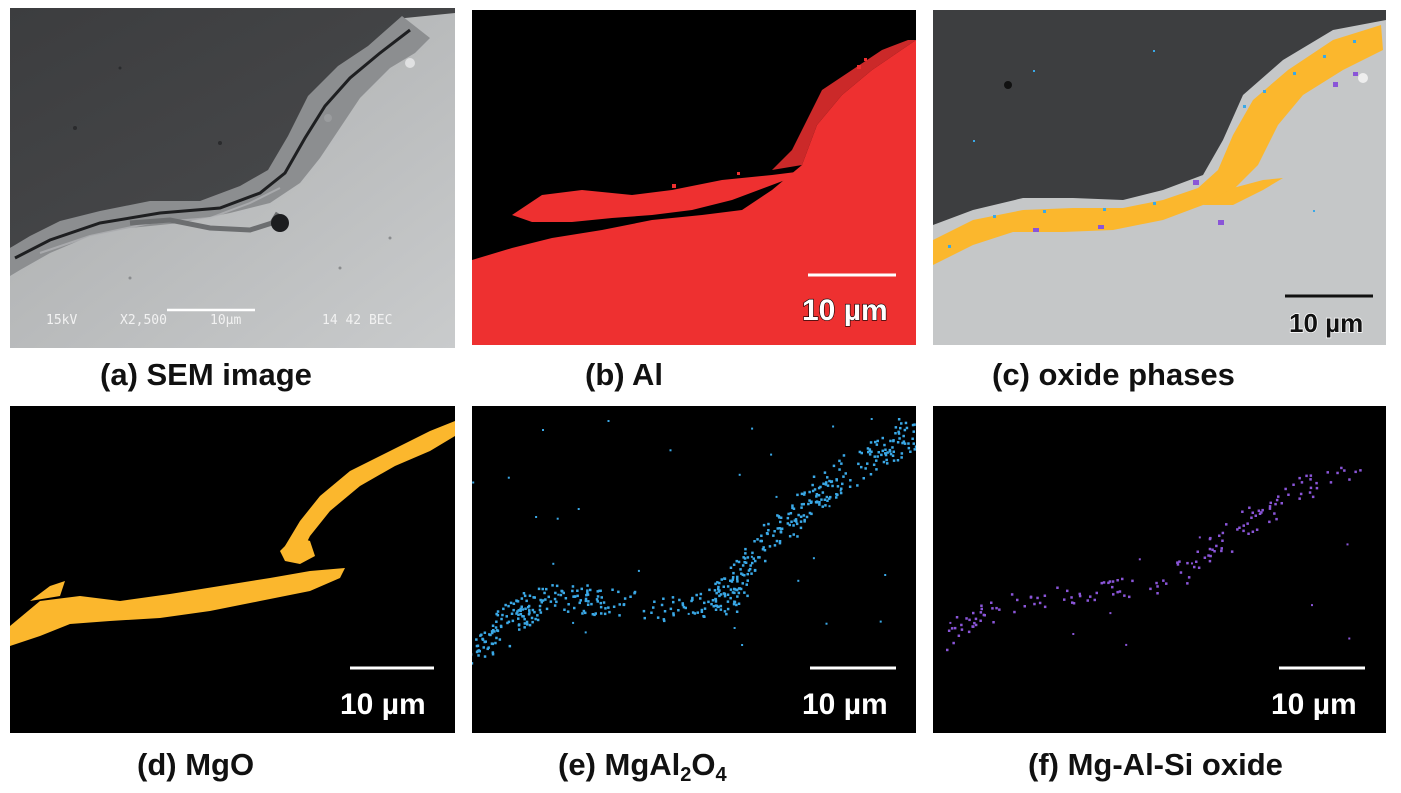 The width and height of the screenshot is (1401, 793). Describe the element at coordinates (1136, 374) in the screenshot. I see `caption-c-text: oxide phases` at that location.